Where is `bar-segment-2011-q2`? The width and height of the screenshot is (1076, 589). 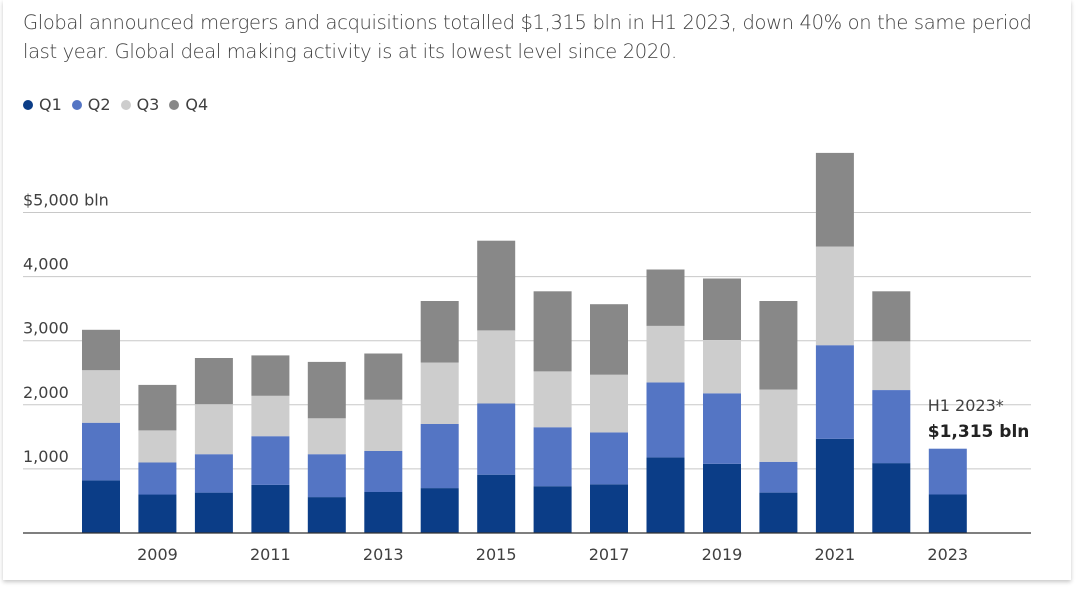 bar-segment-2011-q2 is located at coordinates (270, 460).